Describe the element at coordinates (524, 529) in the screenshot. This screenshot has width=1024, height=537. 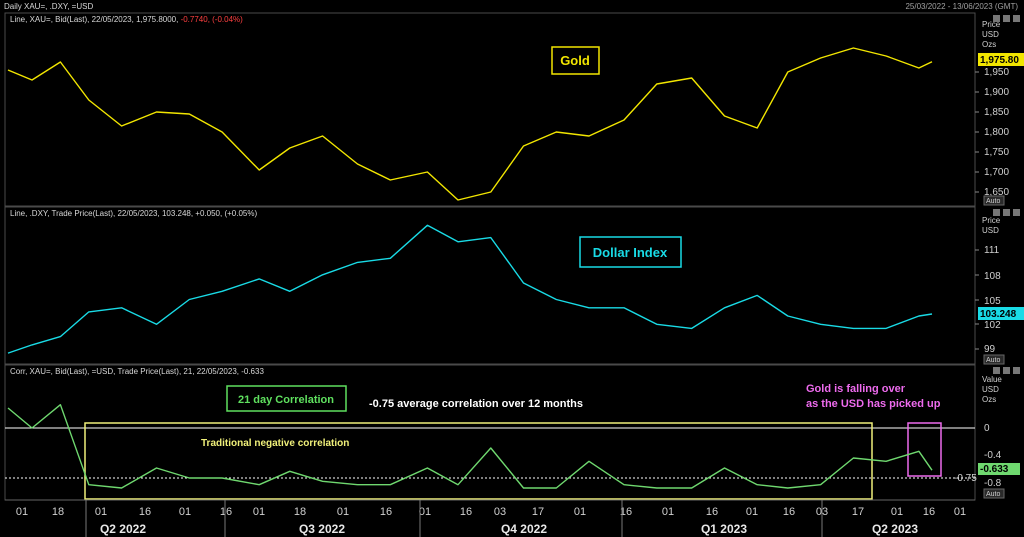
I see `x-quarter-label: Q4 2022` at that location.